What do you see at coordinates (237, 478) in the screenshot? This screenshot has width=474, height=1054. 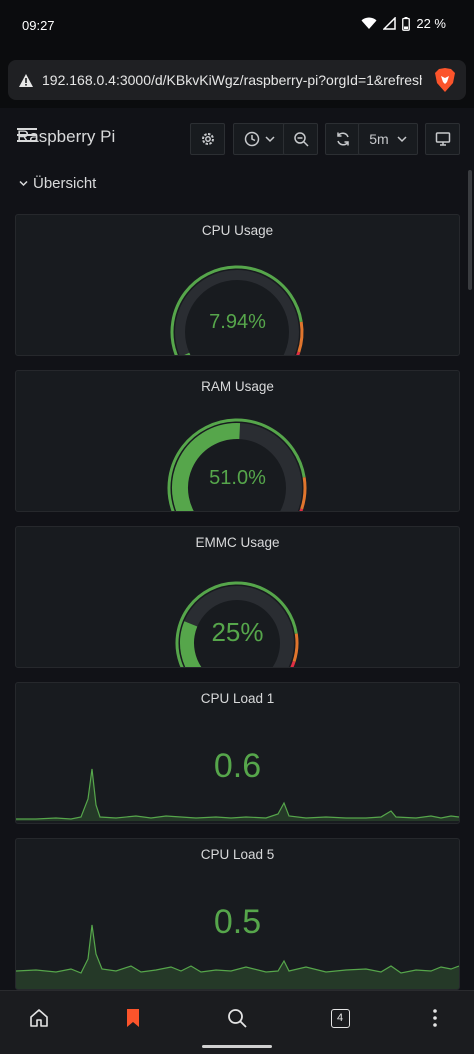 I see `gauge-value: 51.0%` at bounding box center [237, 478].